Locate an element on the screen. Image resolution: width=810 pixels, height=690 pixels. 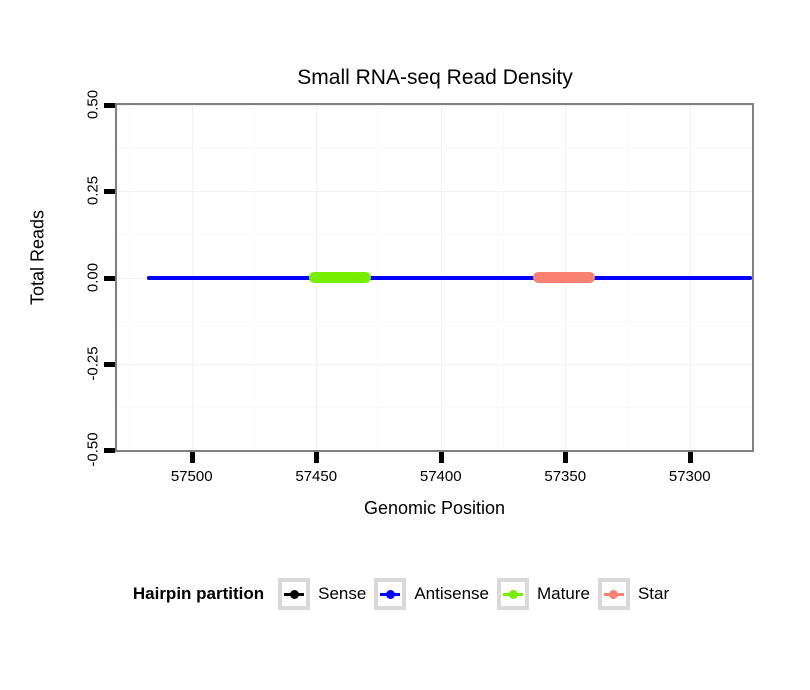
gridline-vertical-minor is located at coordinates (130, 277).